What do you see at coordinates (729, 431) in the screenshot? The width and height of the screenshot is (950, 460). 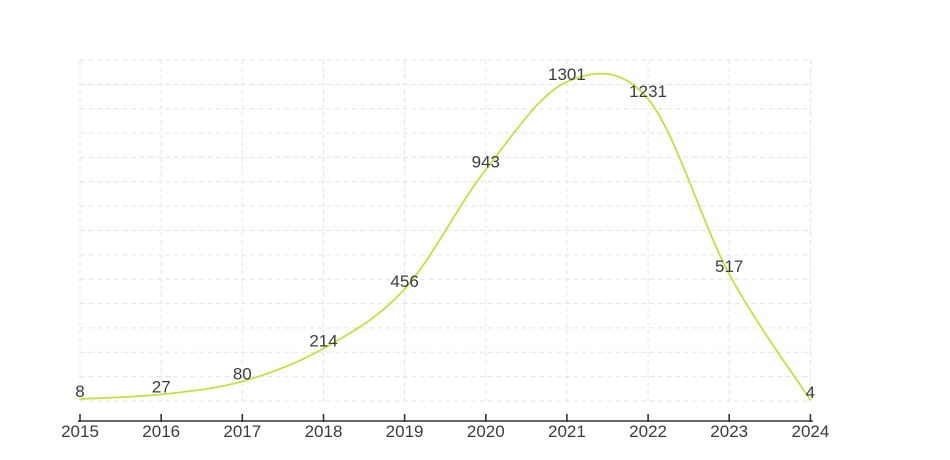 I see `x-axis-label: 2023` at bounding box center [729, 431].